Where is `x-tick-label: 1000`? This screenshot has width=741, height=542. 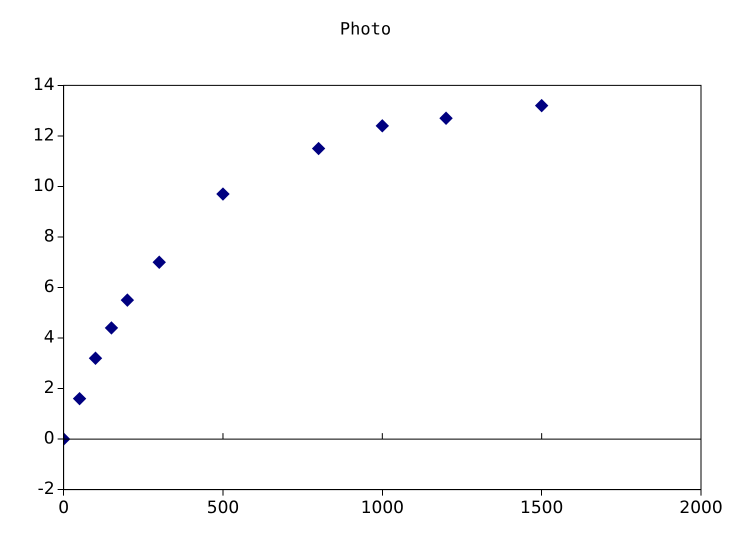
x-tick-label: 1000 is located at coordinates (382, 508).